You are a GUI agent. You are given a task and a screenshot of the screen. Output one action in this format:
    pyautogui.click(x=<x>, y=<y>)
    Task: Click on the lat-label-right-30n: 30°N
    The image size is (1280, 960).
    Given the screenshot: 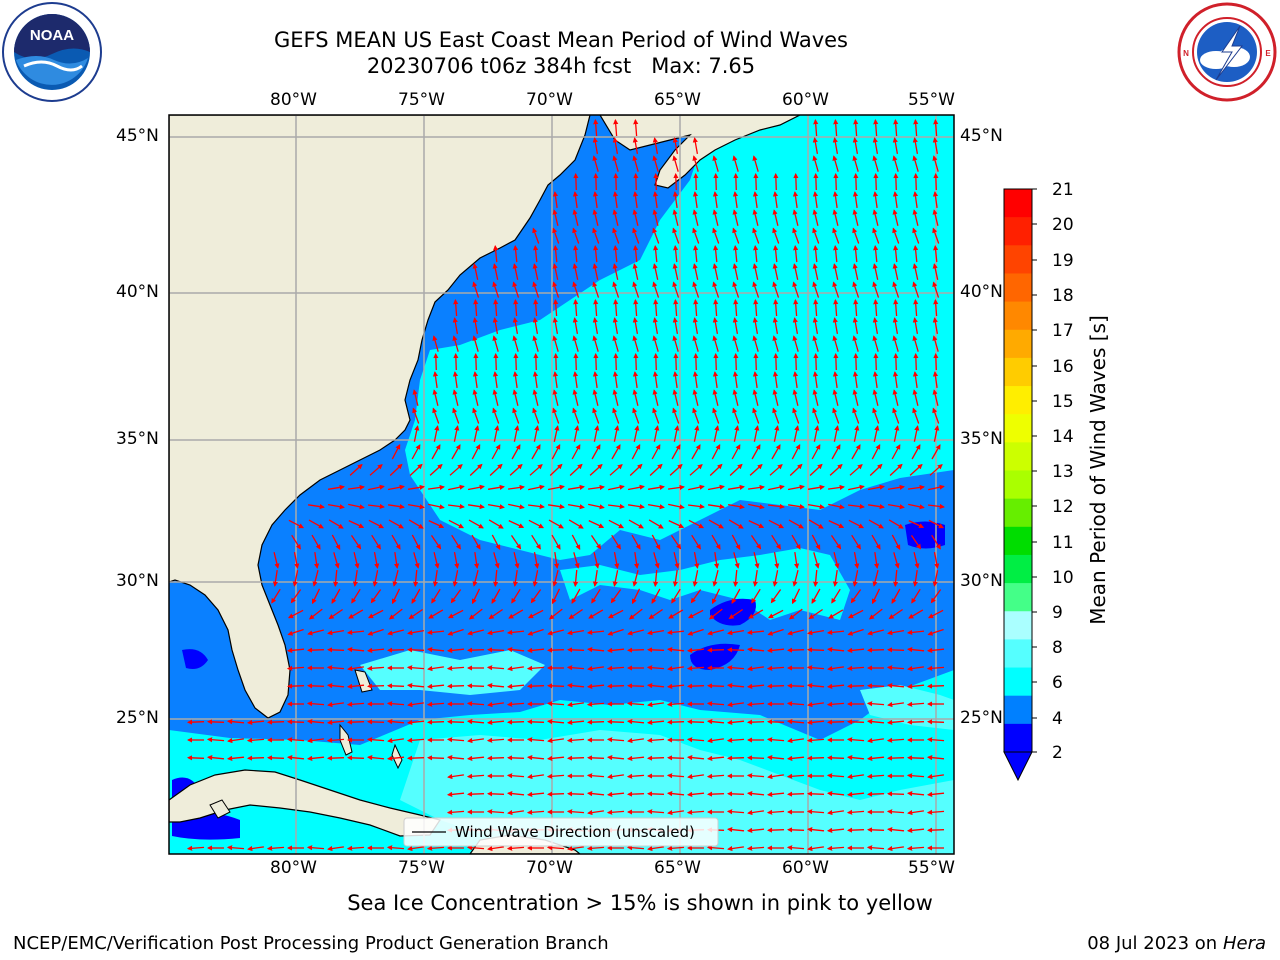 What is the action you would take?
    pyautogui.click(x=981, y=581)
    